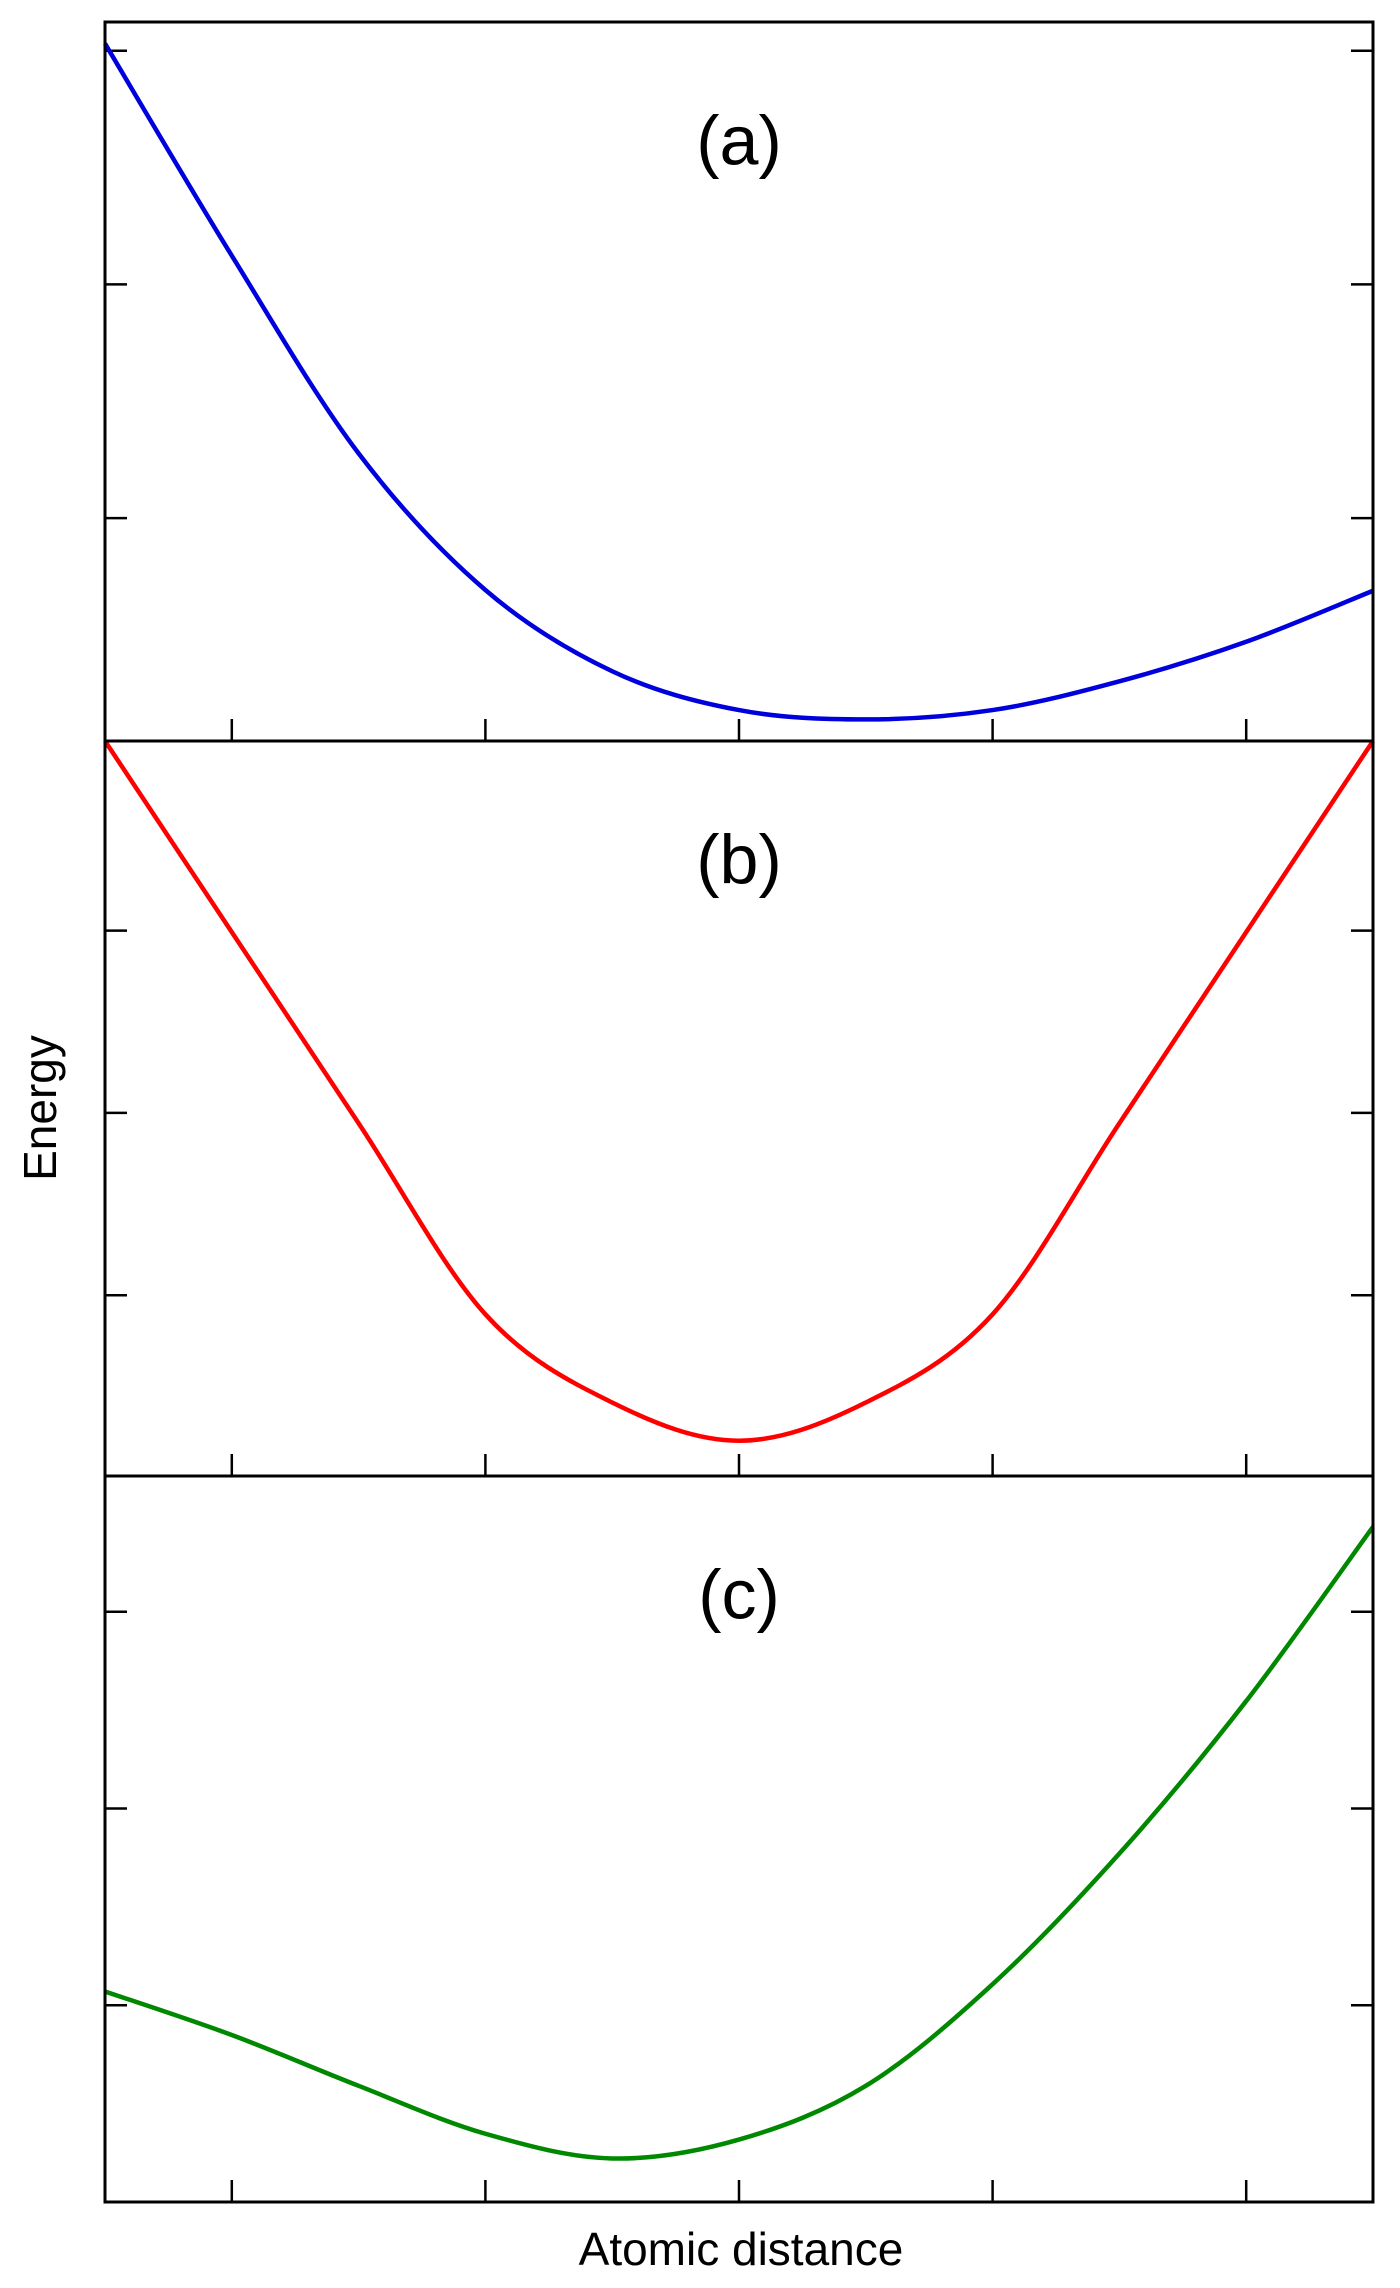 This screenshot has width=1400, height=2288. I want to click on panel-label: (b), so click(739, 859).